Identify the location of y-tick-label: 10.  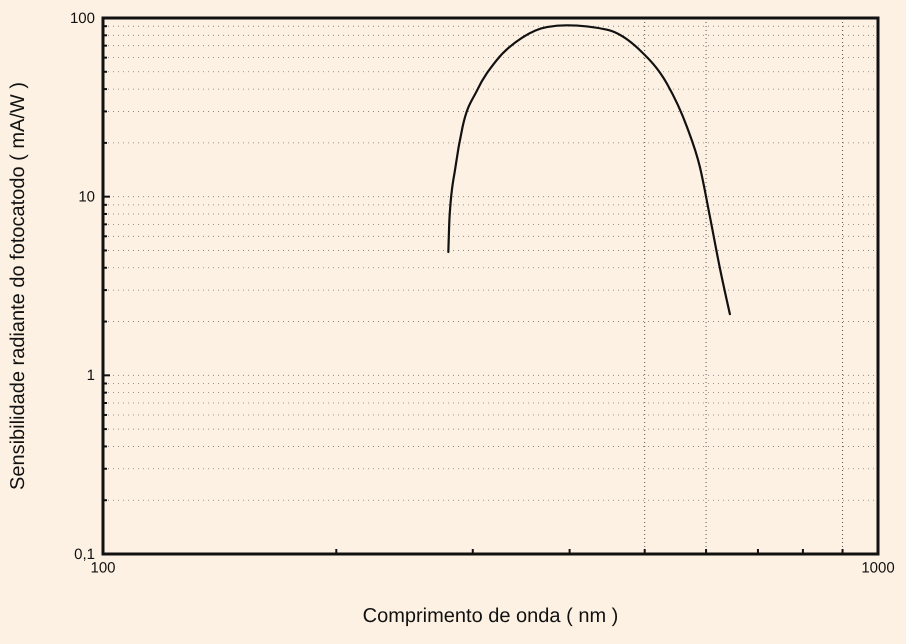
(86, 197).